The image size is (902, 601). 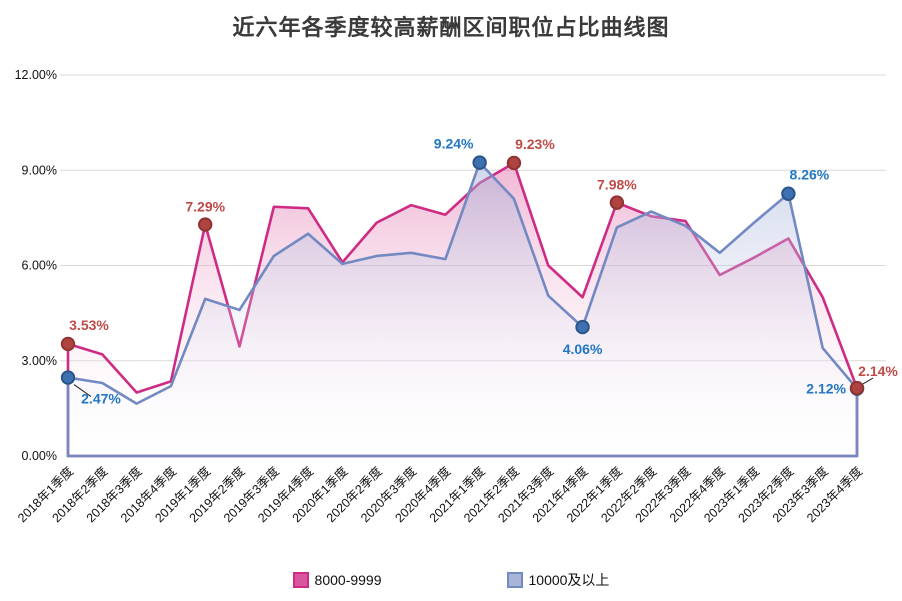 I want to click on data-point-label: 7.29%, so click(x=205, y=207).